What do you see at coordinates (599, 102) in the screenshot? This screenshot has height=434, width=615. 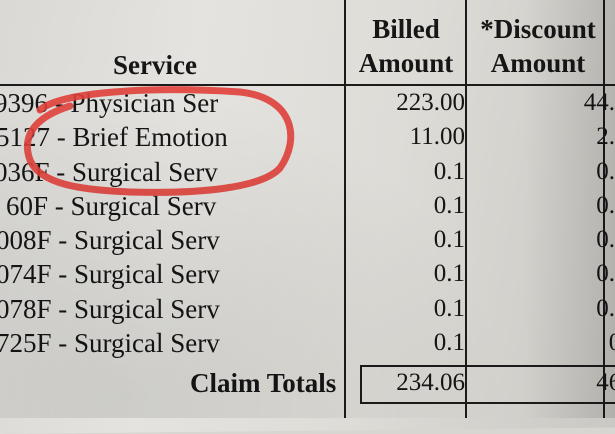 I see `discount-cell: 44.60` at bounding box center [599, 102].